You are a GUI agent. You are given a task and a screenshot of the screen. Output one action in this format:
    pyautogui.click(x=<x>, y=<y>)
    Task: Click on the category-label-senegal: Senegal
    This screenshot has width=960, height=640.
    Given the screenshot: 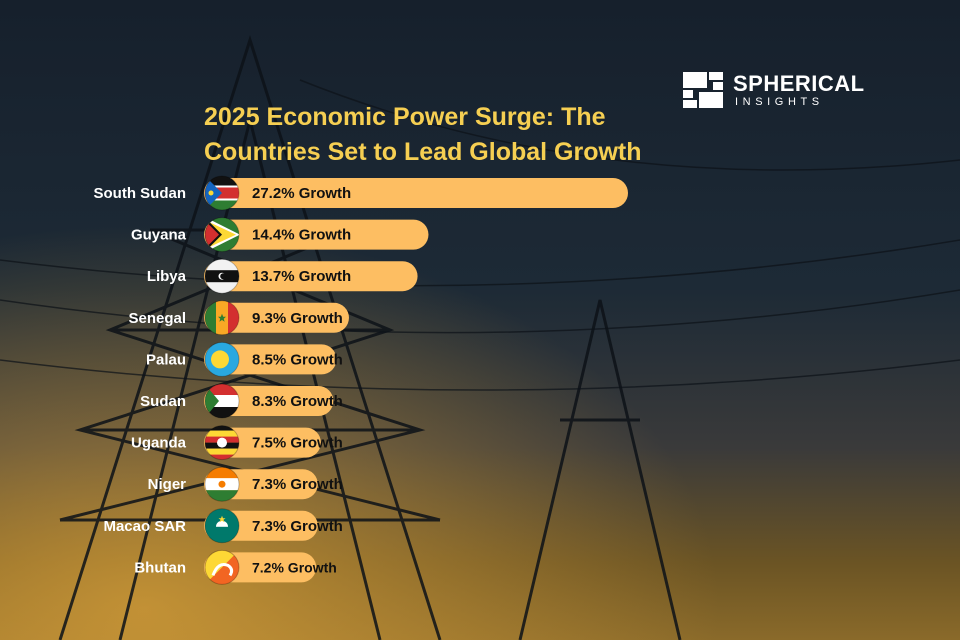 What is the action you would take?
    pyautogui.click(x=157, y=318)
    